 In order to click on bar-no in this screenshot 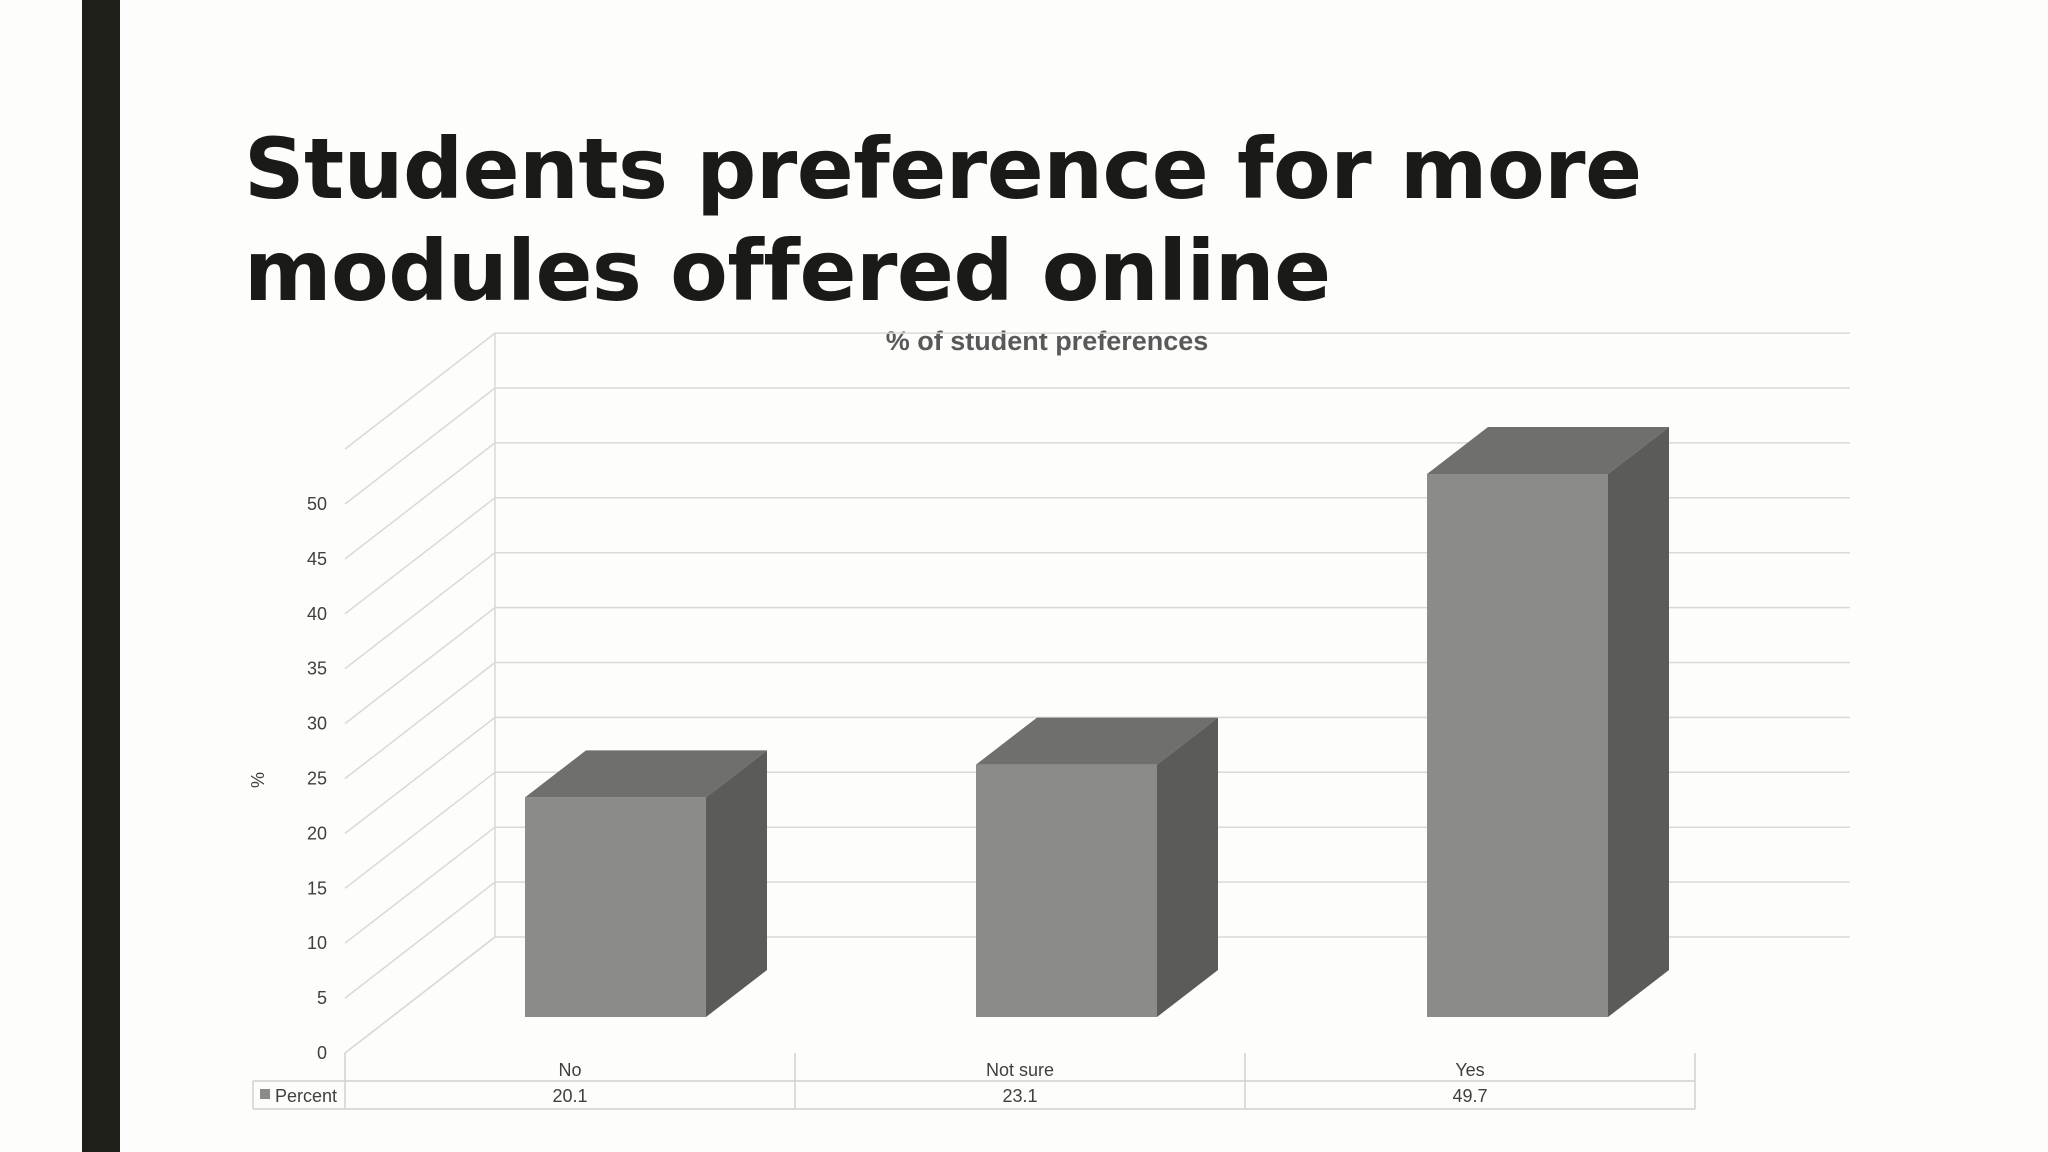, I will do `click(646, 883)`.